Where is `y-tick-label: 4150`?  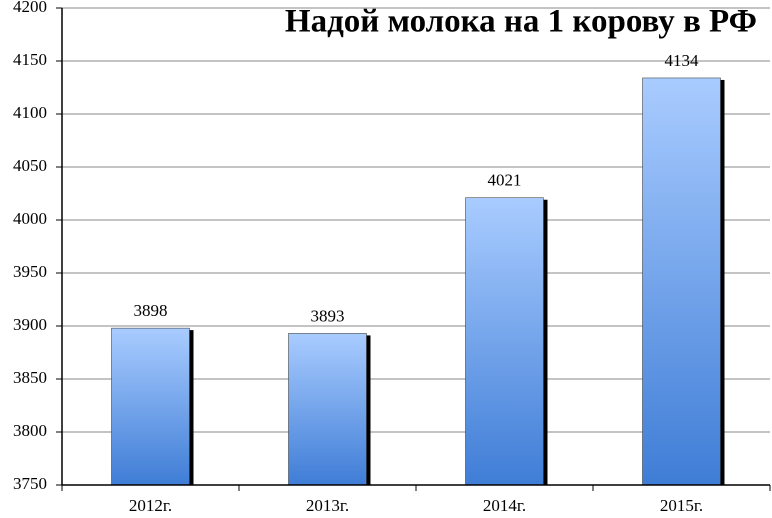
y-tick-label: 4150 is located at coordinates (30, 59).